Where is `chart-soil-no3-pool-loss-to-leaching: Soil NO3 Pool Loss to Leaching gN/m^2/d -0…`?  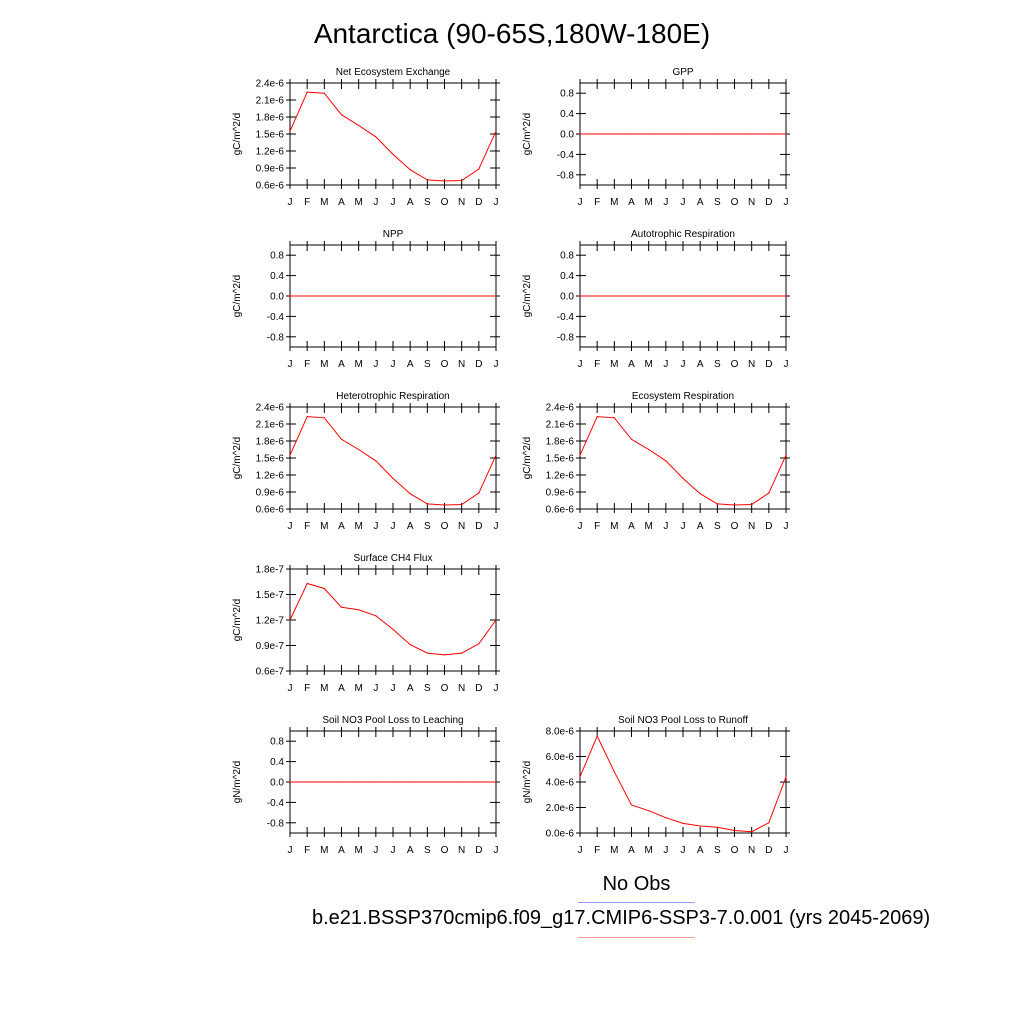
chart-soil-no3-pool-loss-to-leaching: Soil NO3 Pool Loss to Leaching gN/m^2/d -0… is located at coordinates (366, 785).